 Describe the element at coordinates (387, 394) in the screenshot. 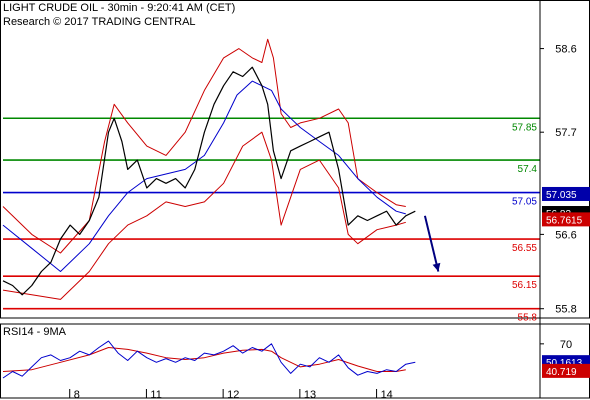

I see `x-tick-label: 14` at that location.